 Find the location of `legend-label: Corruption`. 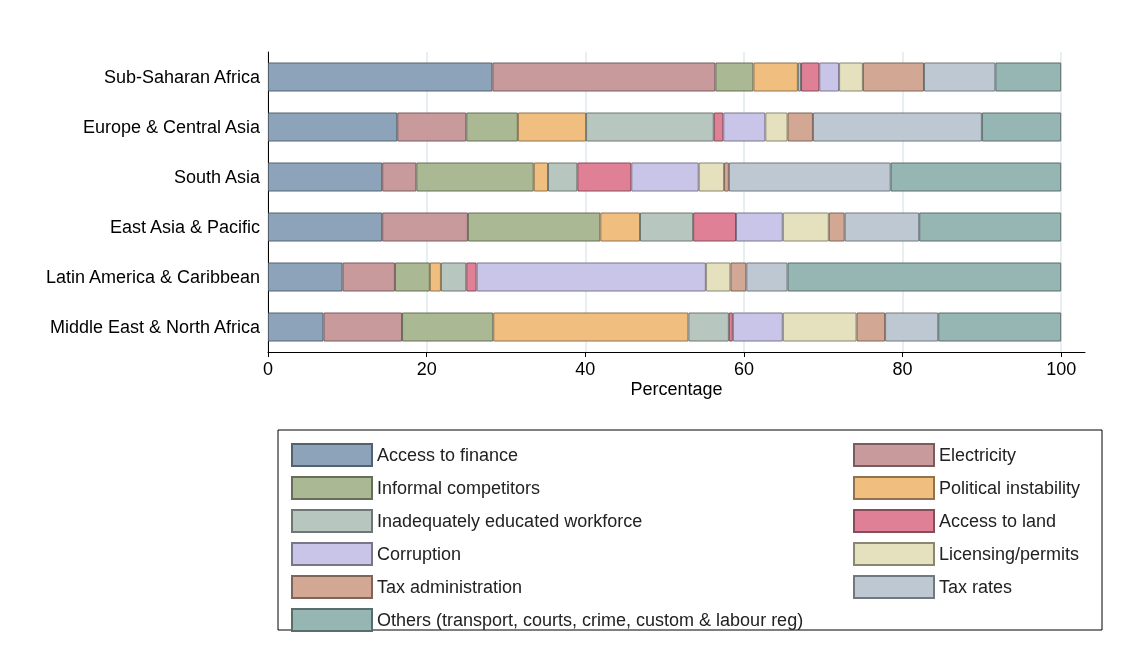

legend-label: Corruption is located at coordinates (419, 554).